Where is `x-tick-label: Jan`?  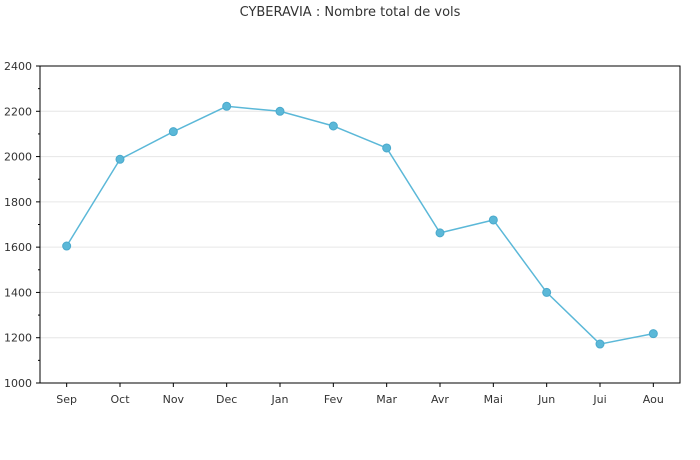
x-tick-label: Jan is located at coordinates (280, 399).